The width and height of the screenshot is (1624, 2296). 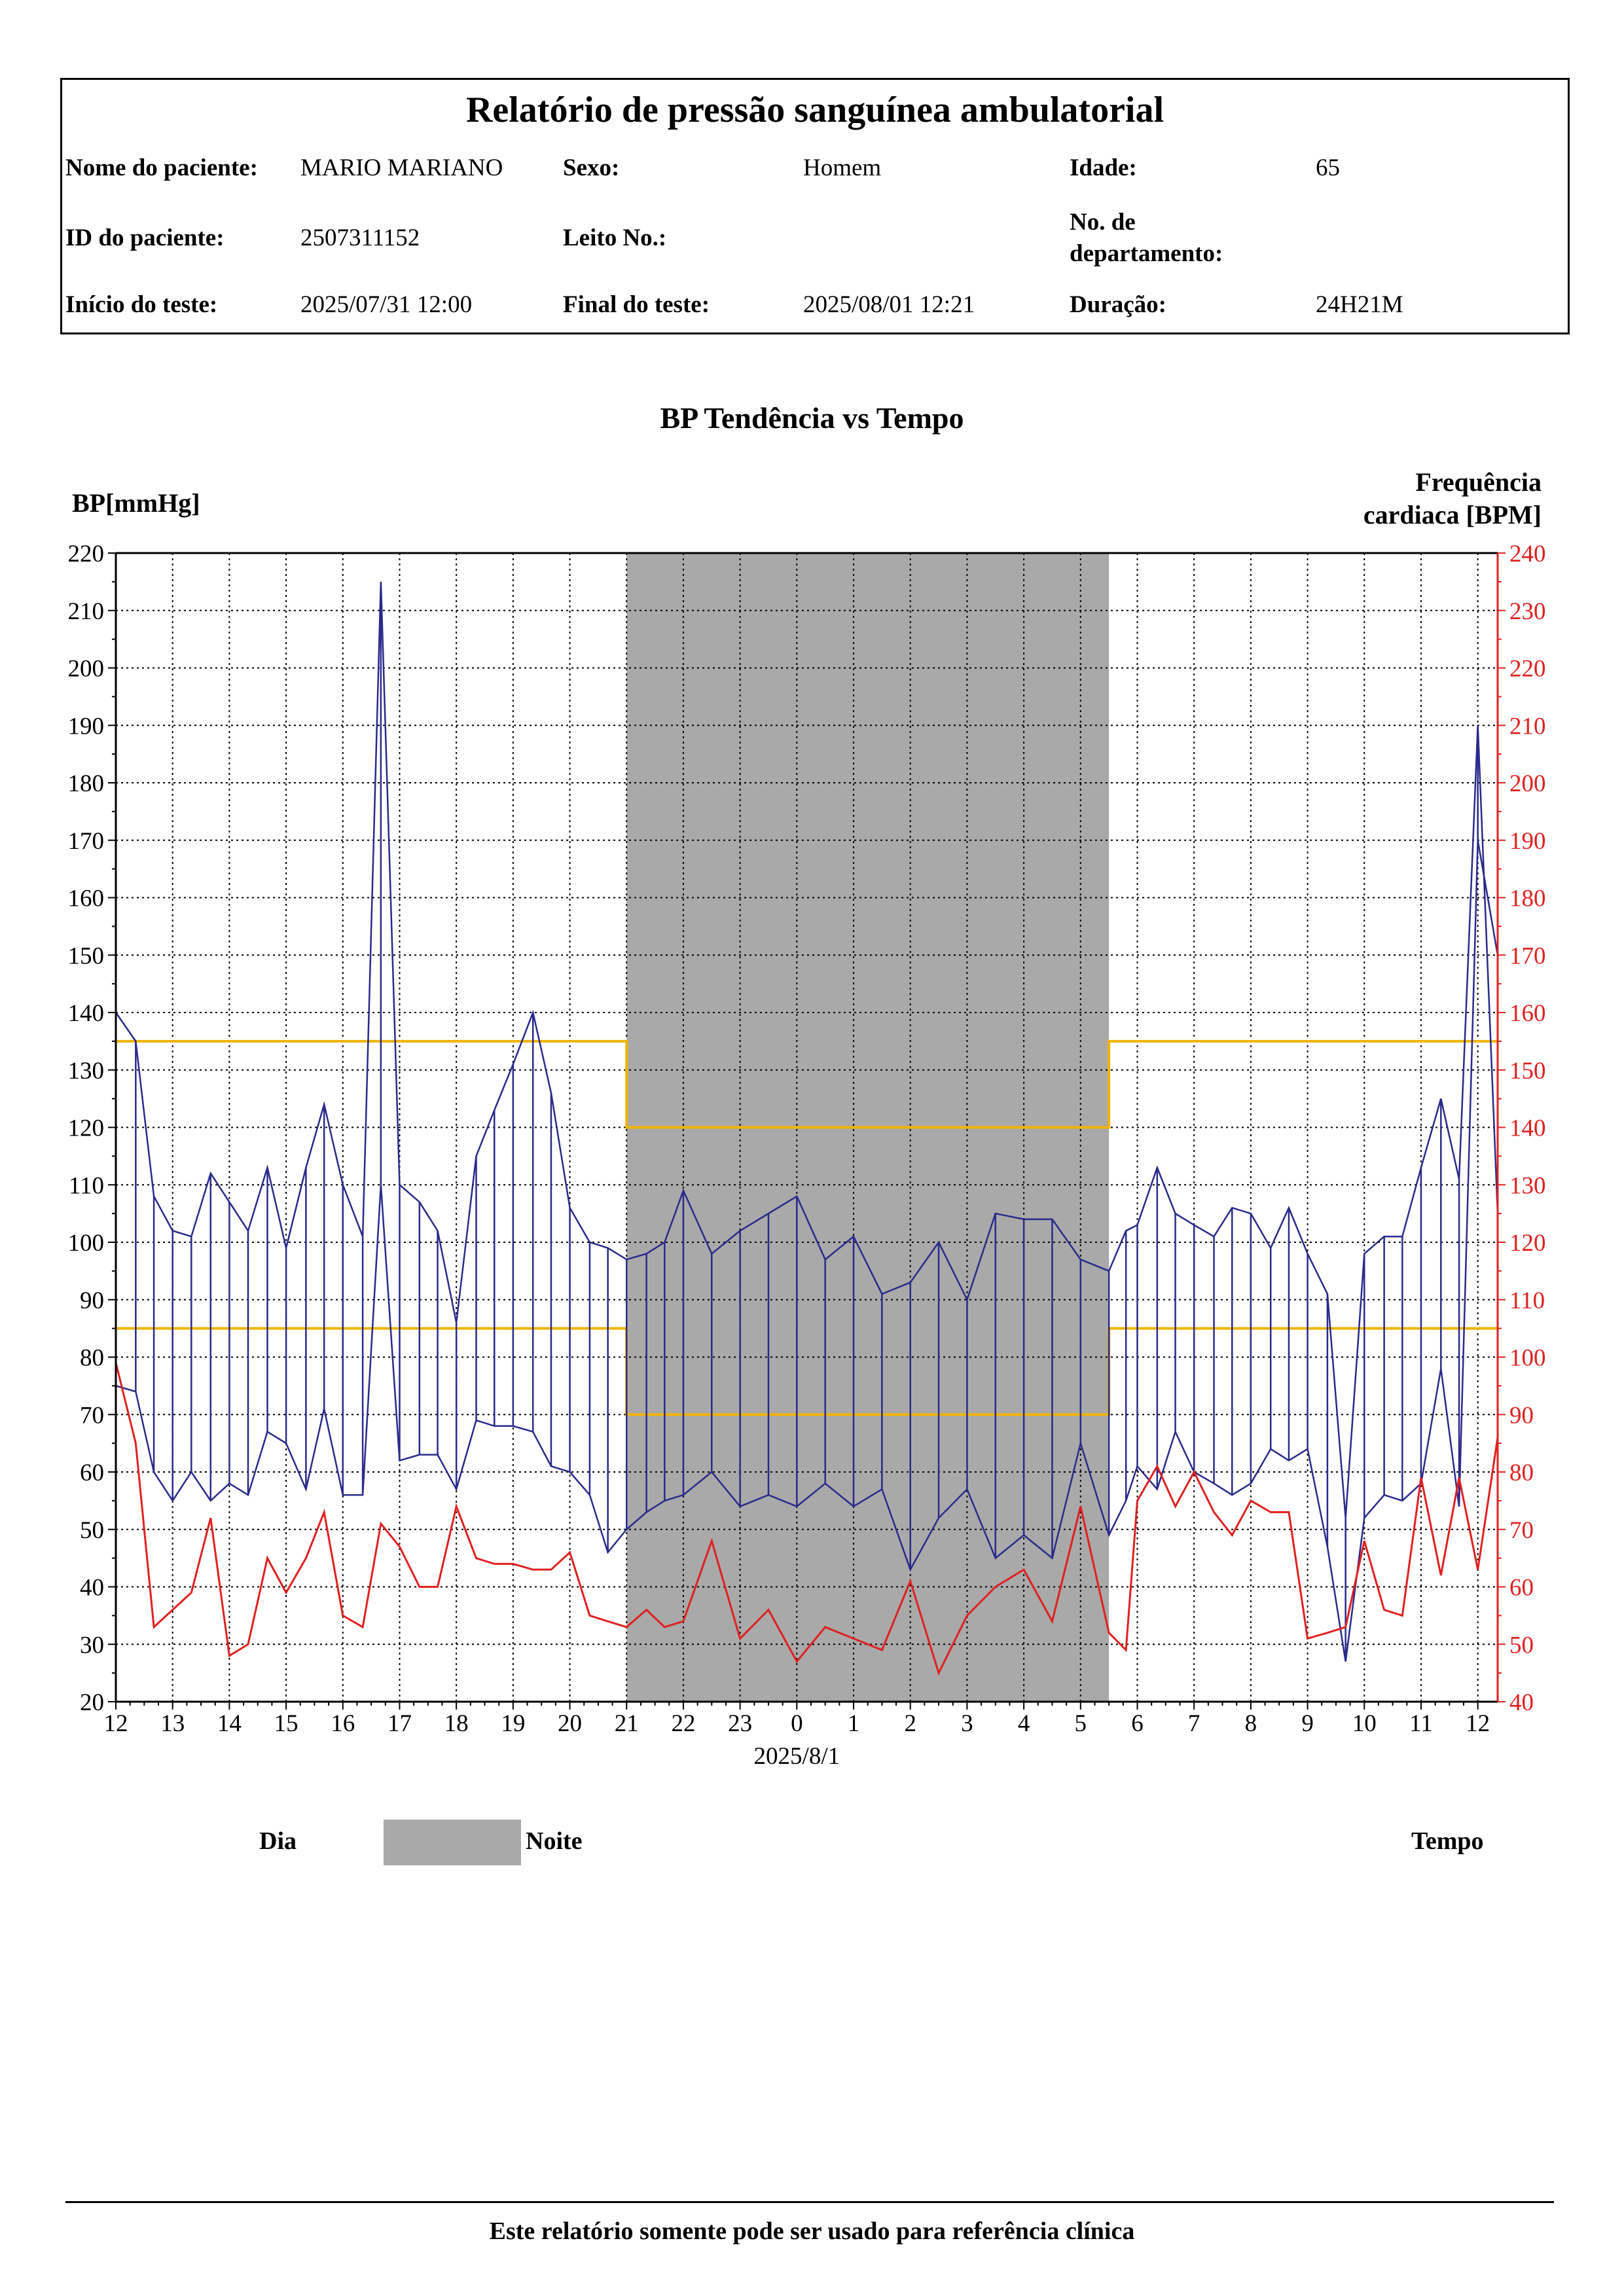 What do you see at coordinates (740, 1723) in the screenshot?
I see `x-tick-label: 23` at bounding box center [740, 1723].